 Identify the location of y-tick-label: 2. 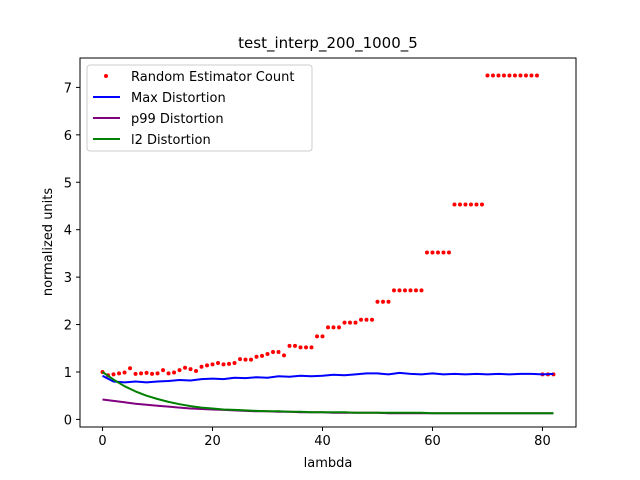
(68, 326).